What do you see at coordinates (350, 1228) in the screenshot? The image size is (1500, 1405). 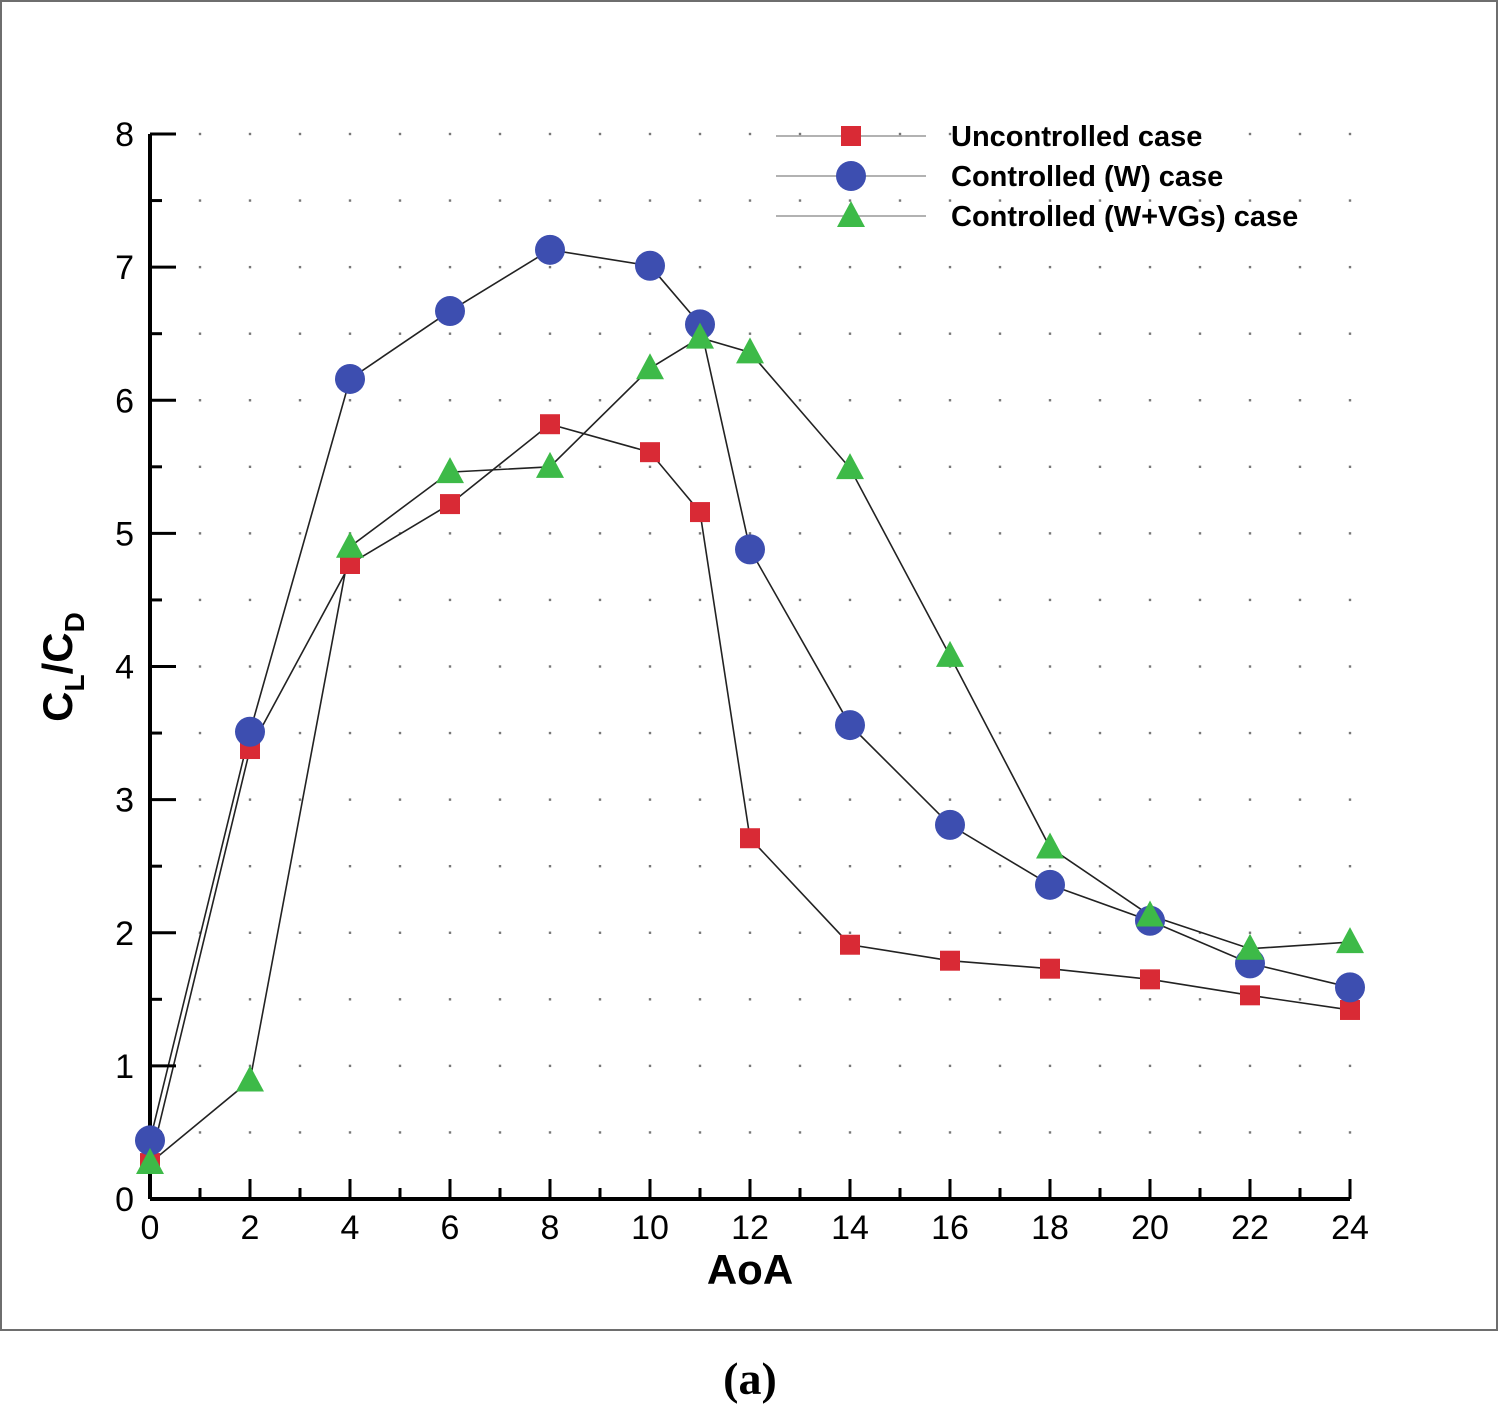 I see `x-tick-label: 4` at bounding box center [350, 1228].